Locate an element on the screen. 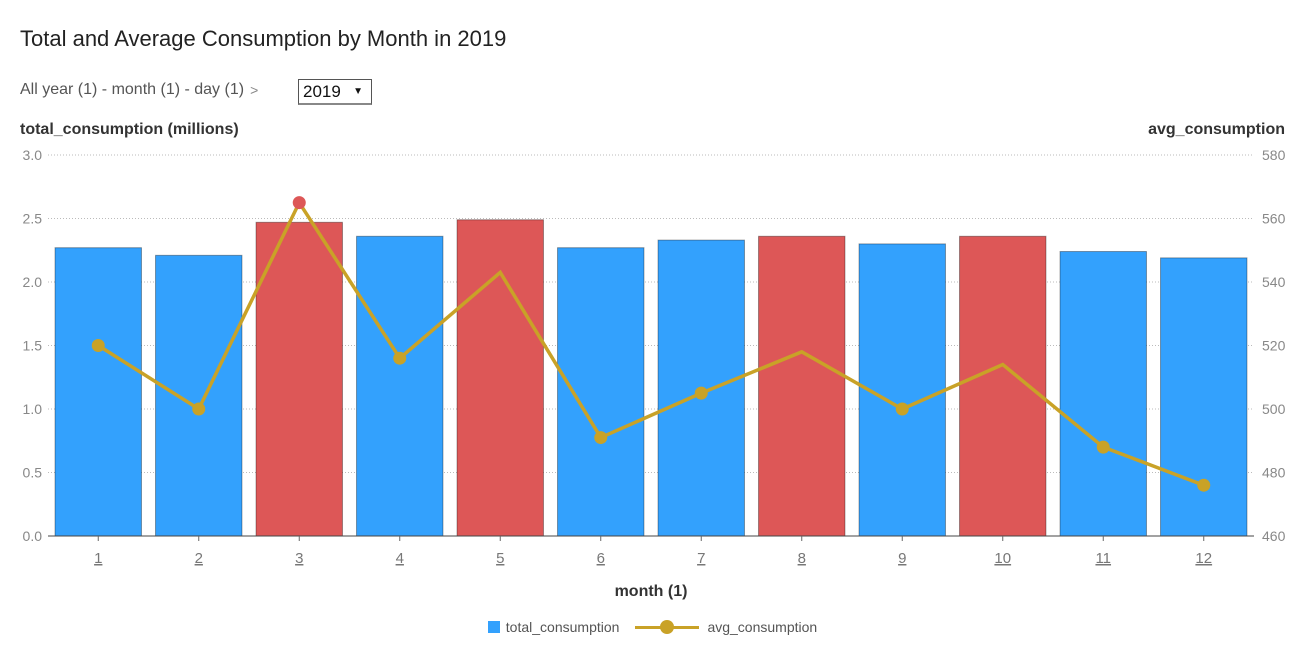 This screenshot has height=668, width=1305. y-tick-label: 2.5 is located at coordinates (33, 219).